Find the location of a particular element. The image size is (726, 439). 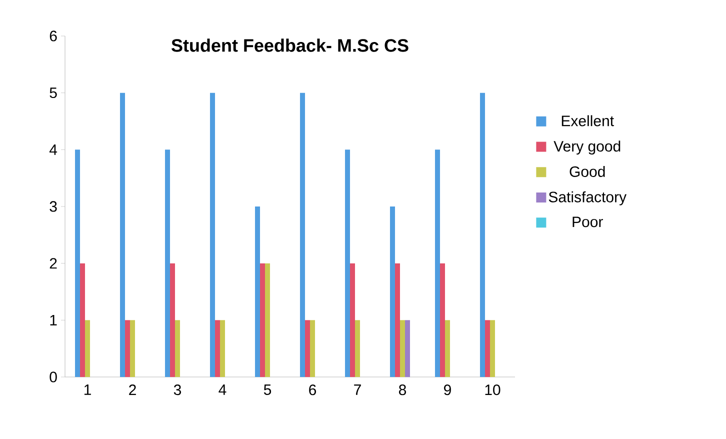

x-tick-label: 7 is located at coordinates (357, 389).